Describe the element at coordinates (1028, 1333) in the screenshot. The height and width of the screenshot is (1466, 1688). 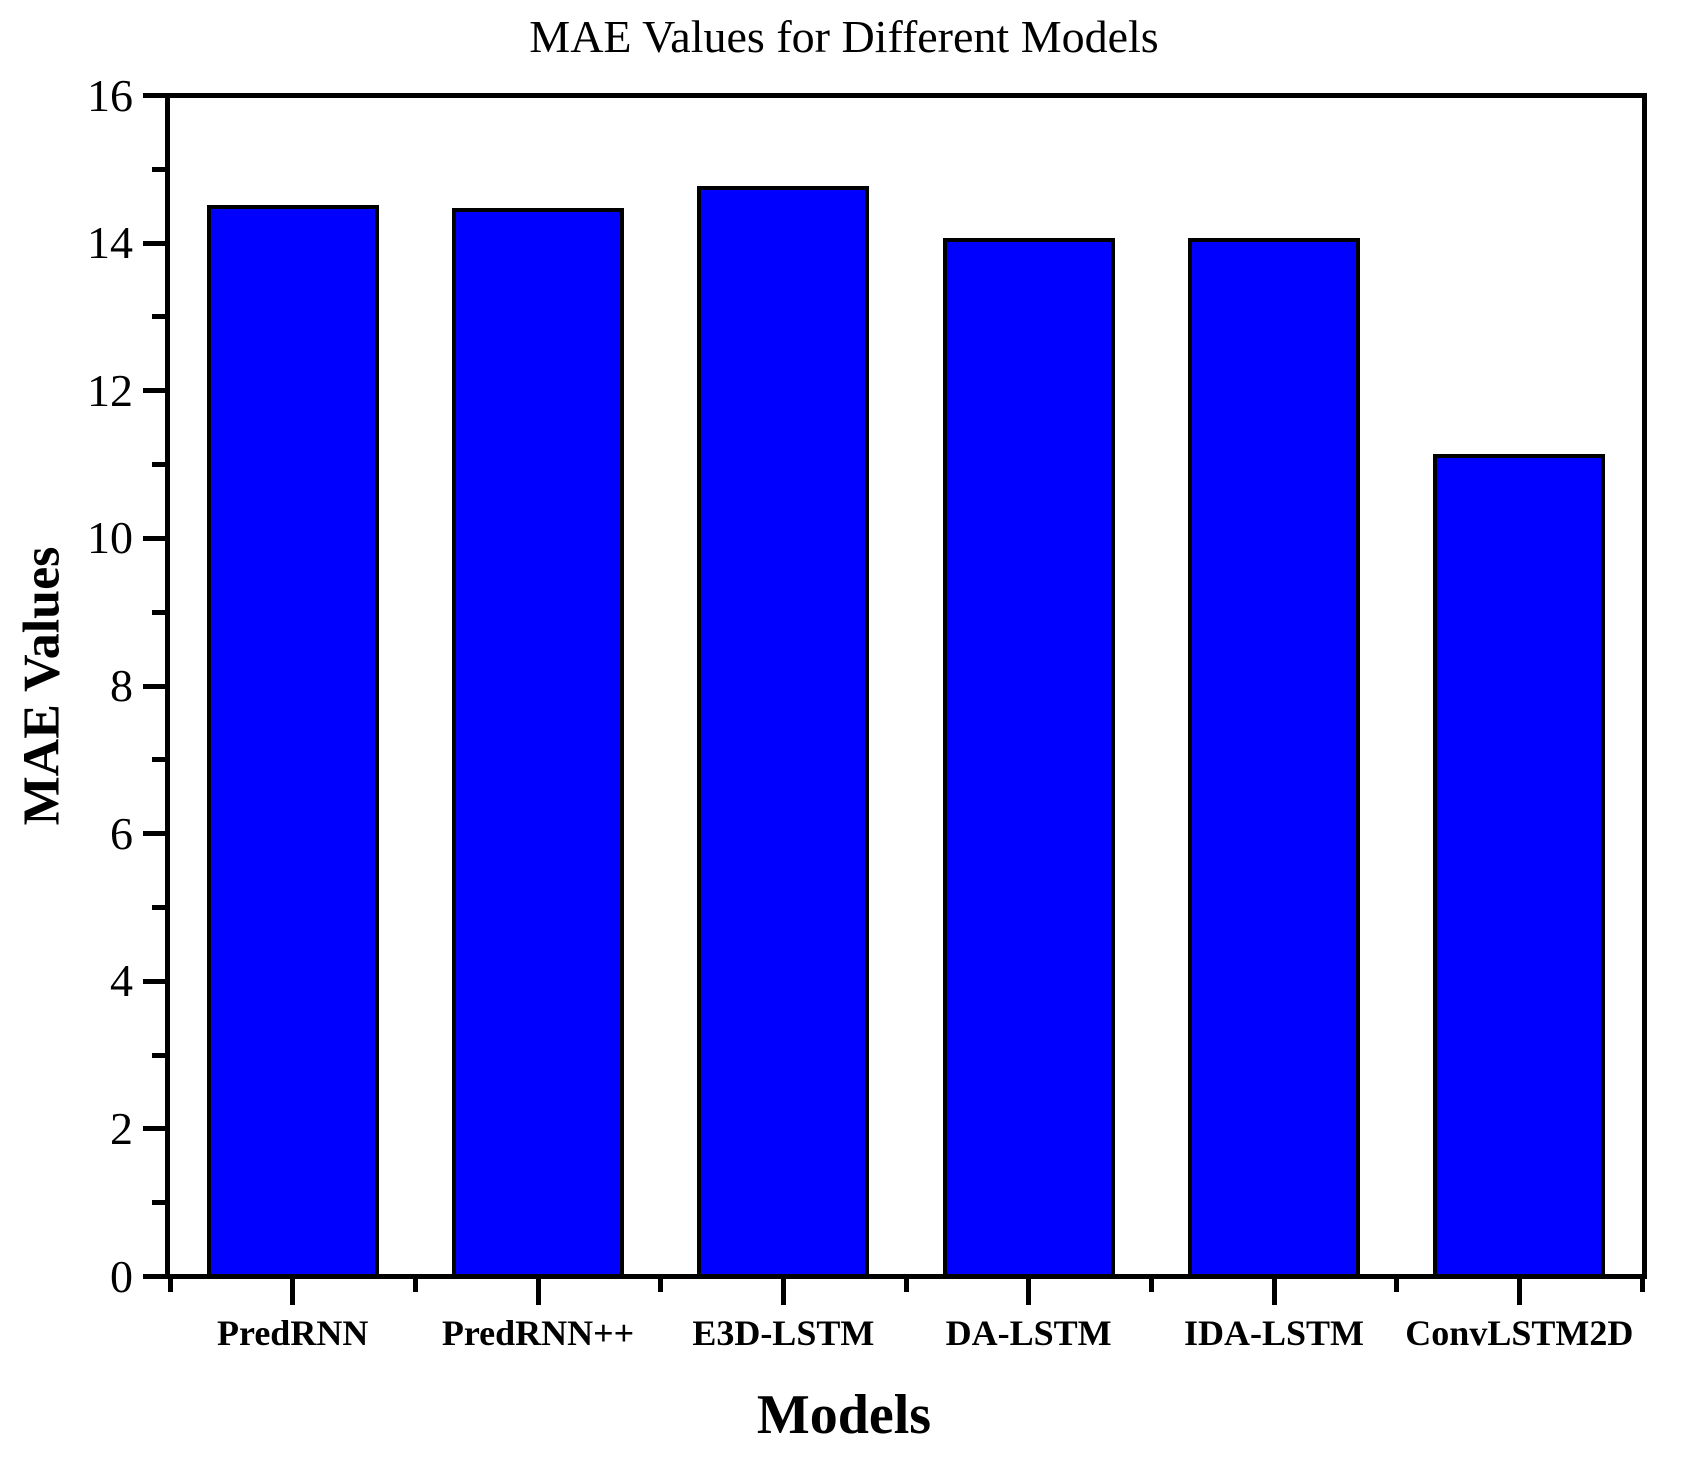
I see `x-tick-label: DA-LSTM` at that location.